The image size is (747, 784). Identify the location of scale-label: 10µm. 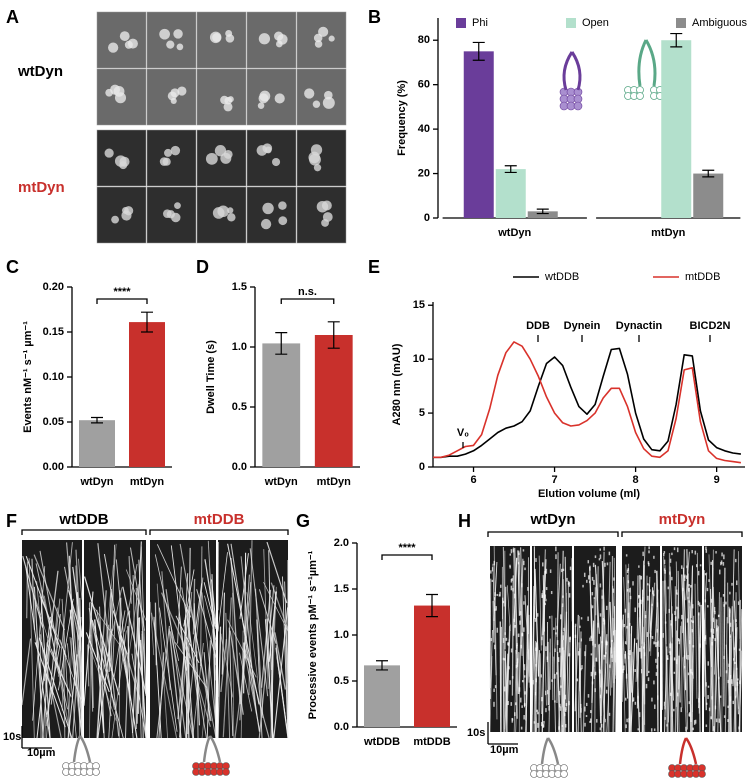
(504, 750).